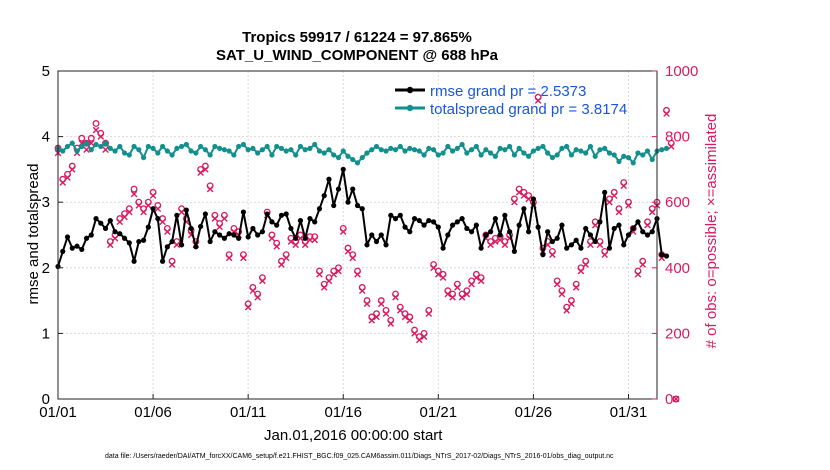  Describe the element at coordinates (669, 399) in the screenshot. I see `y-right-tick-label: 0` at that location.